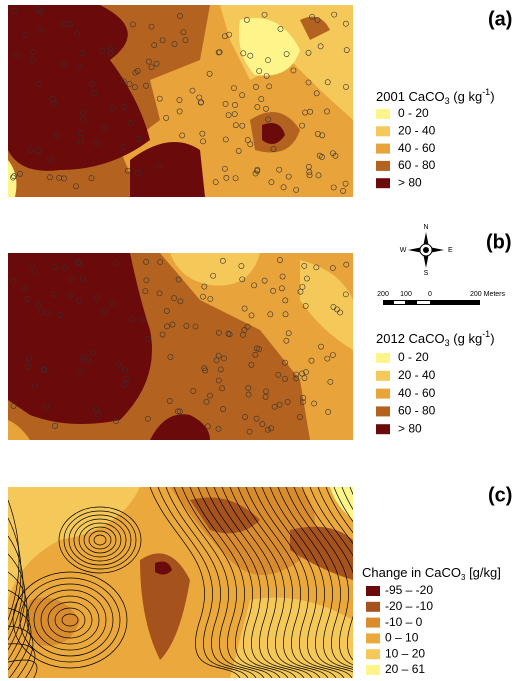 The image size is (521, 681). What do you see at coordinates (405, 669) in the screenshot?
I see `legend-label: 20 – 61` at bounding box center [405, 669].